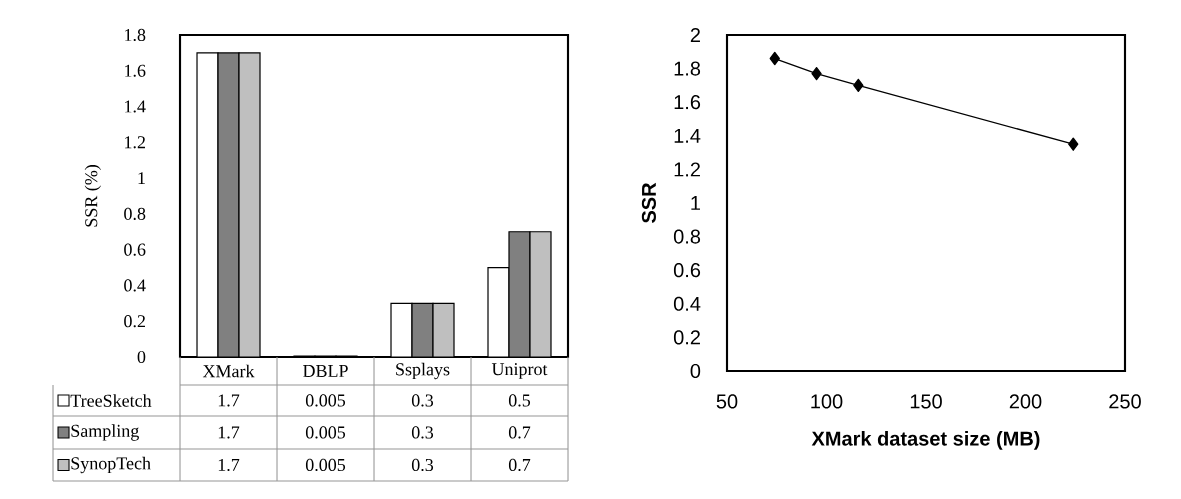 Image resolution: width=1181 pixels, height=499 pixels. Describe the element at coordinates (827, 401) in the screenshot. I see `x-tick-label: 100` at that location.